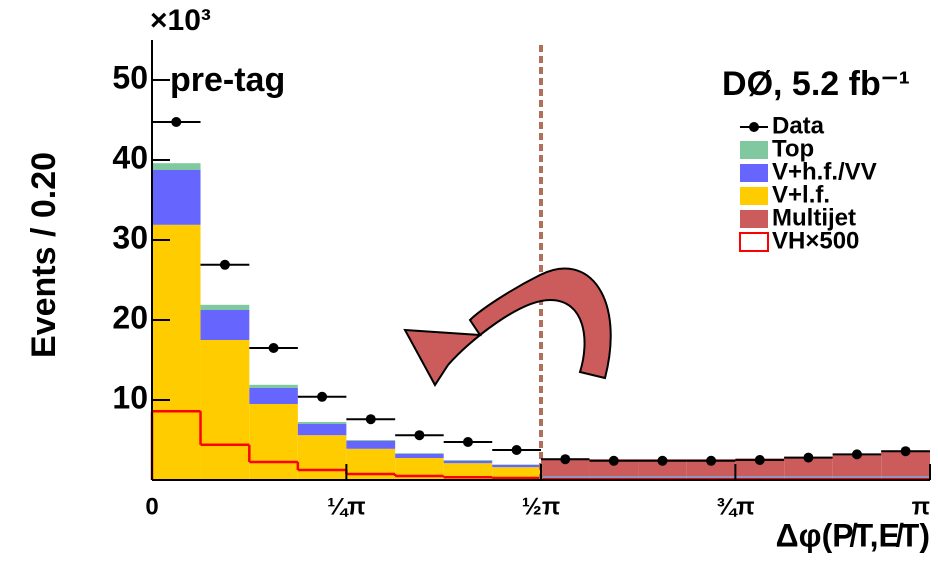 The height and width of the screenshot is (563, 938). What do you see at coordinates (824, 171) in the screenshot?
I see `legend-label: V+h.f./VV` at bounding box center [824, 171].